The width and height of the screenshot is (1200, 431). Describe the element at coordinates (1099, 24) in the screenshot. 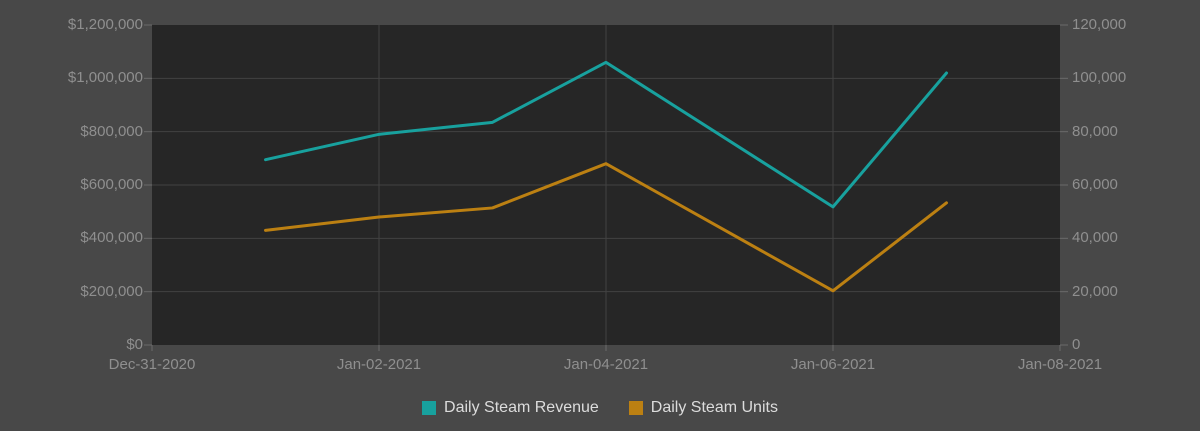

I see `y-axis-right-label: 120,000` at that location.